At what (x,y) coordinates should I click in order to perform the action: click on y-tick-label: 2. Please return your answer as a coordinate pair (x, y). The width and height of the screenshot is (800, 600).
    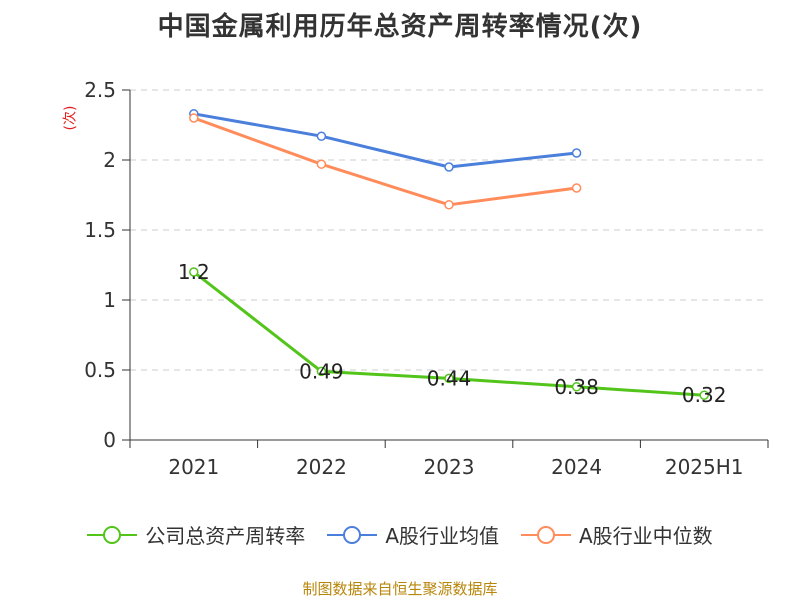
    Looking at the image, I should click on (109, 160).